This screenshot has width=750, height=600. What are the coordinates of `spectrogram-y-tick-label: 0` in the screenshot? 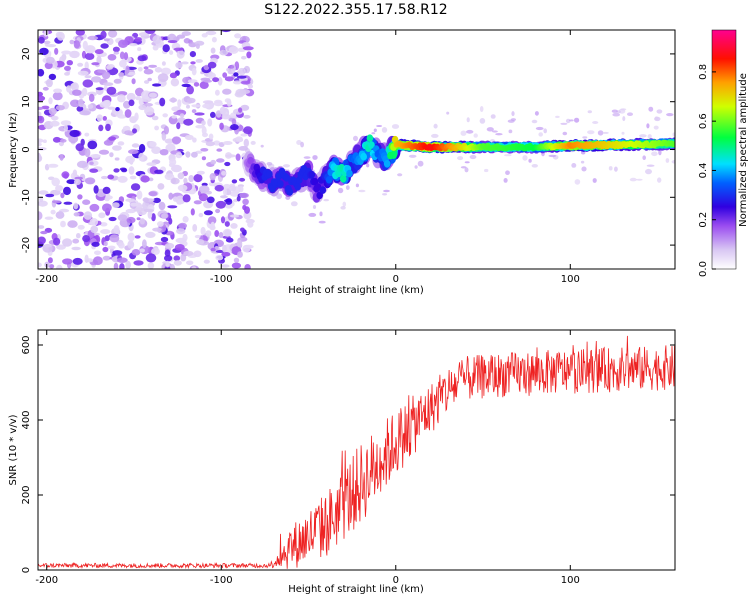 It's located at (26, 149).